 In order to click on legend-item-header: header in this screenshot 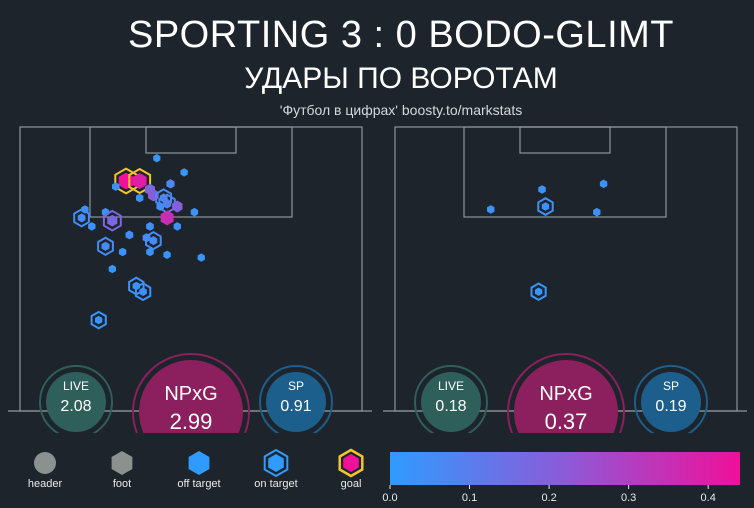, I will do `click(45, 471)`.